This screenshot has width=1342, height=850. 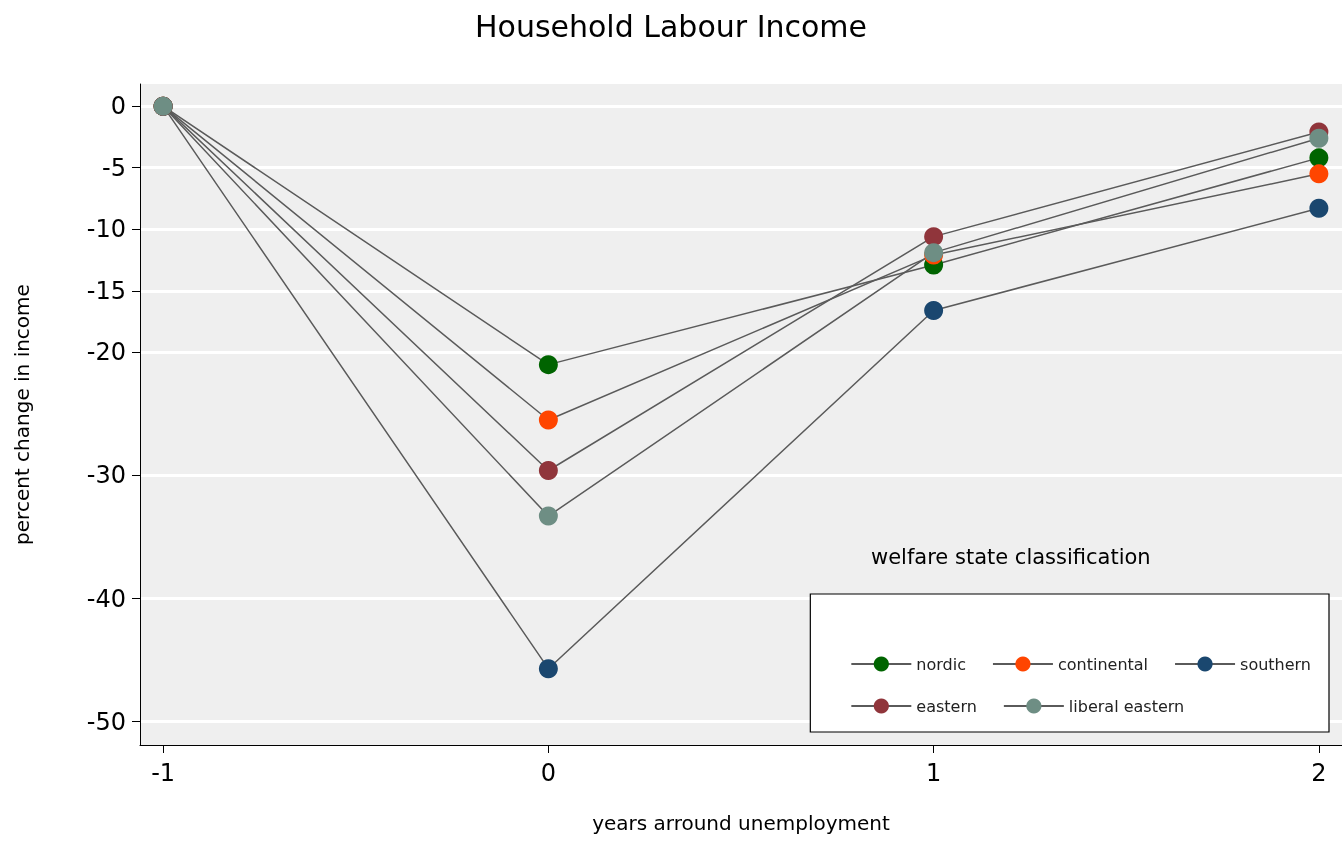 What do you see at coordinates (1126, 706) in the screenshot?
I see `legend-label: liberal eastern` at bounding box center [1126, 706].